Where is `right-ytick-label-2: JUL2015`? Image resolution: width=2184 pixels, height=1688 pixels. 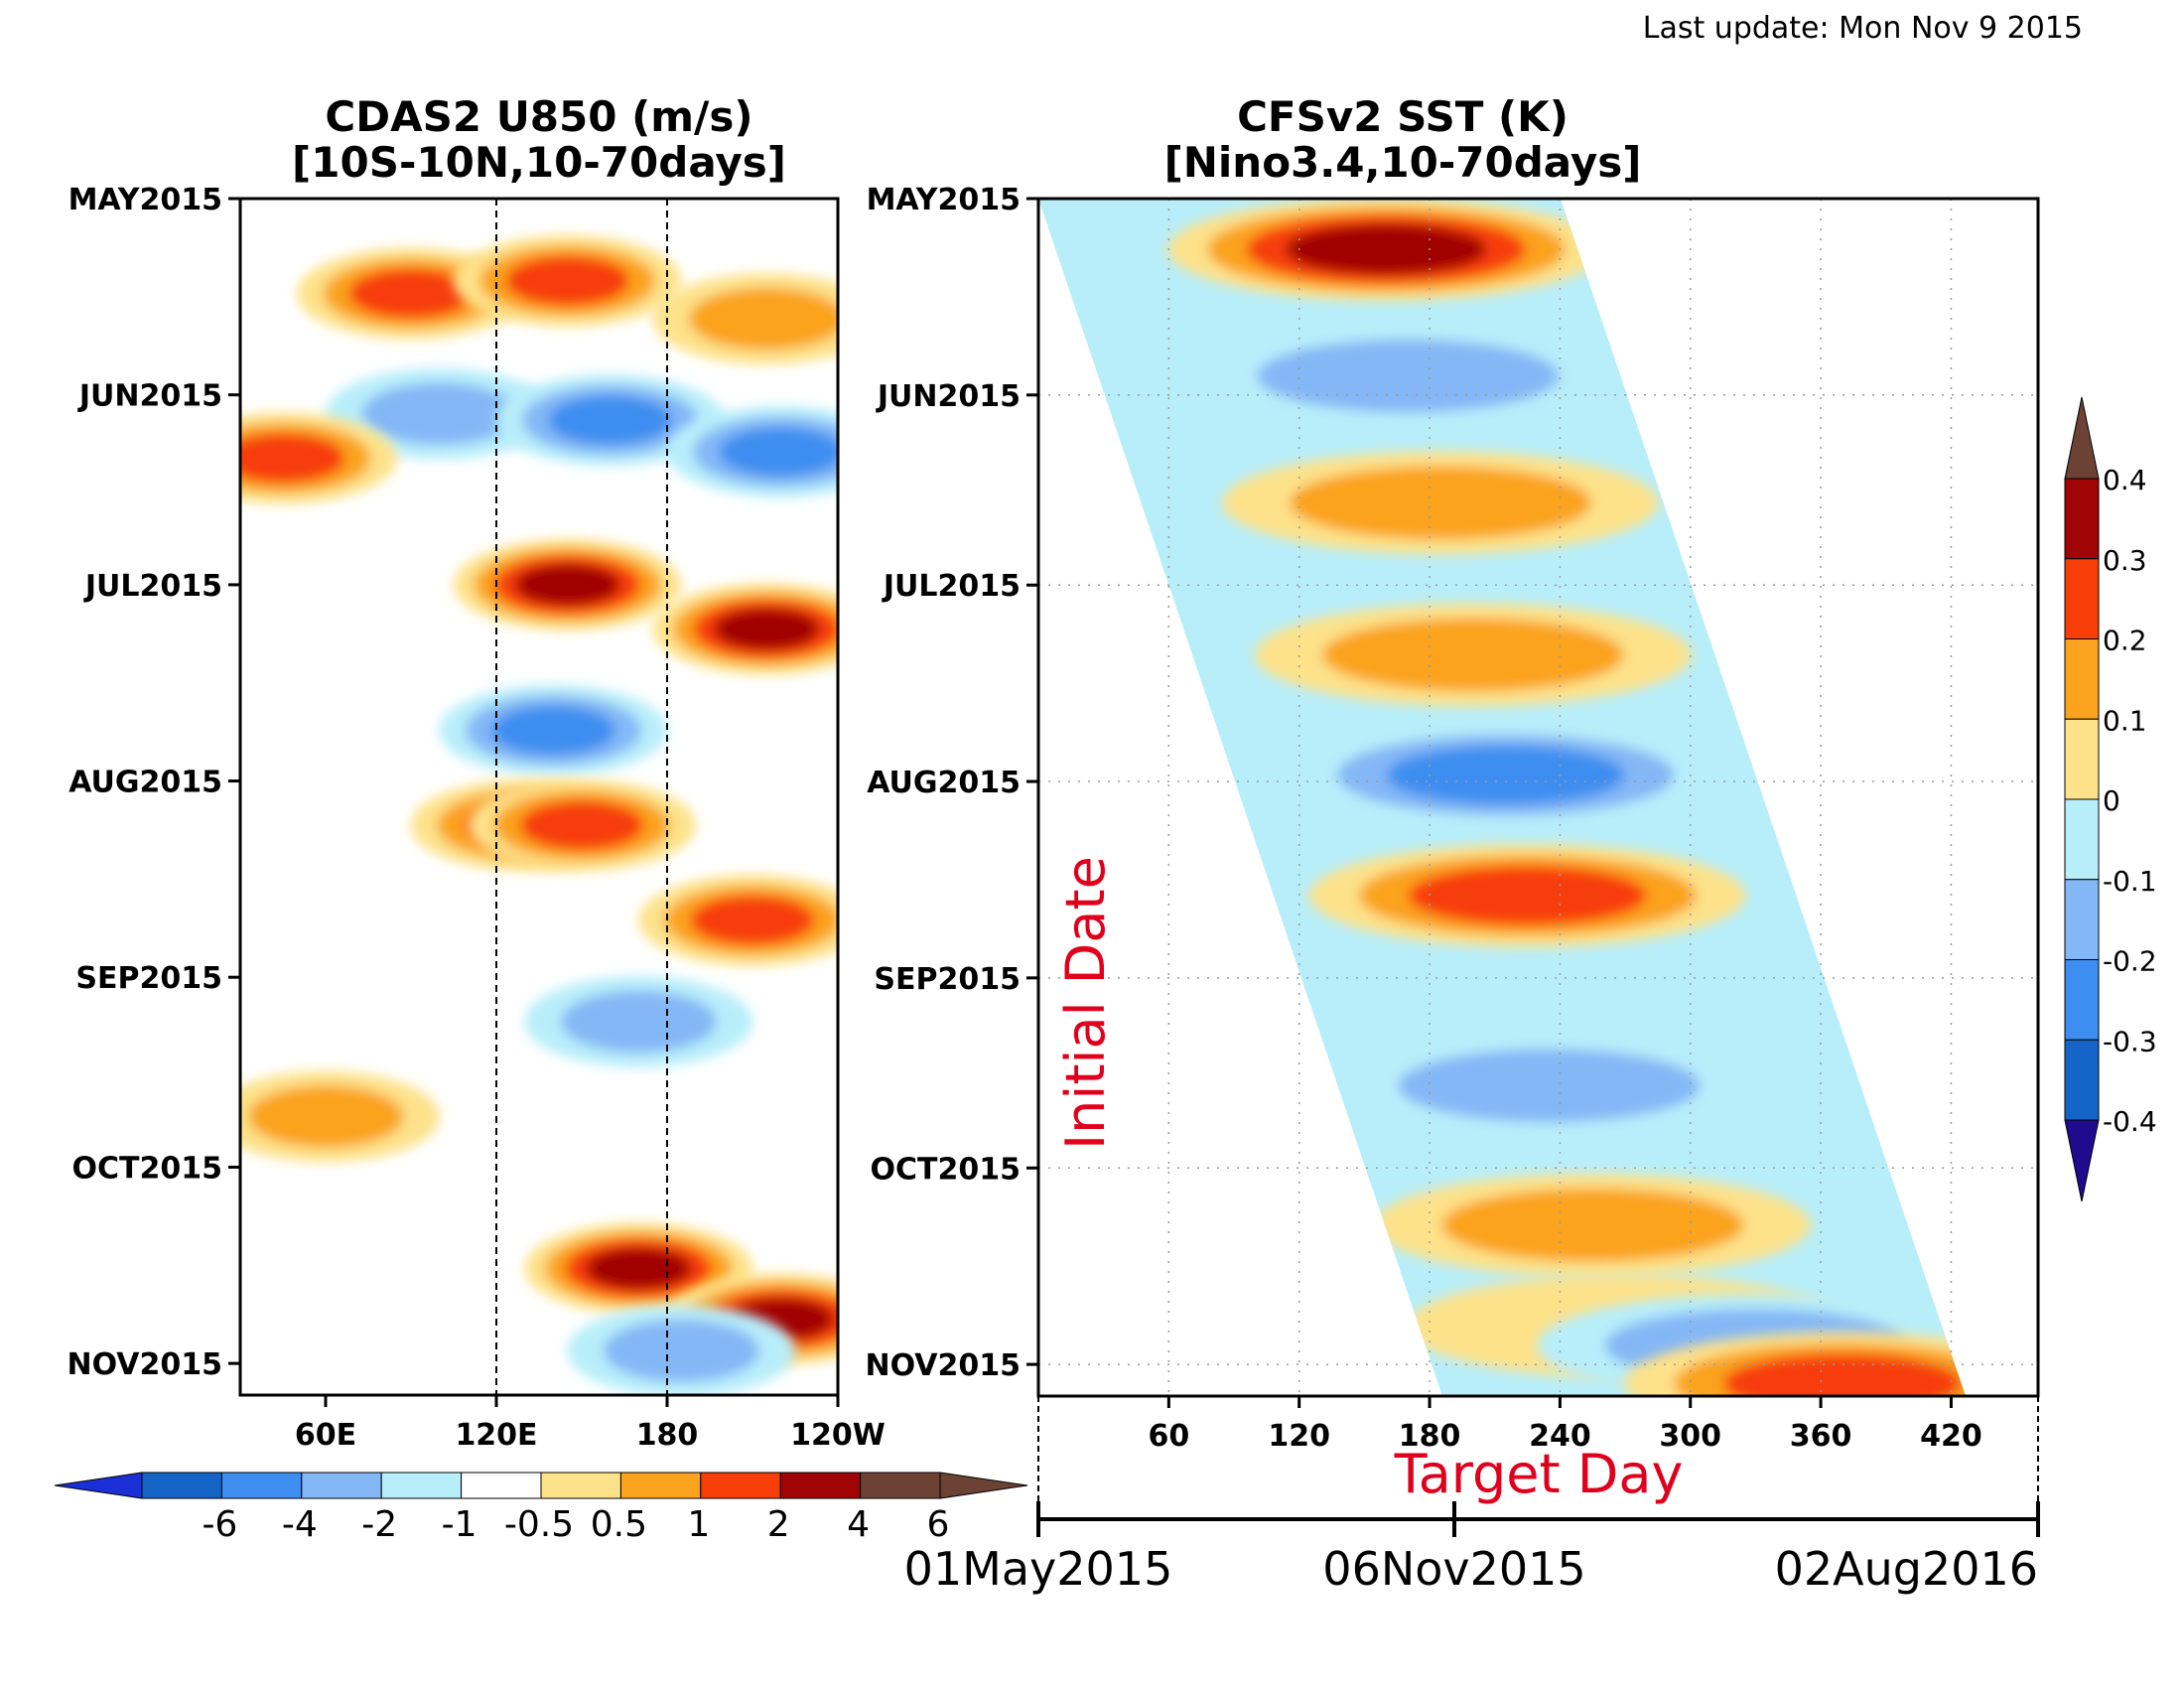 right-ytick-label-2: JUL2015 is located at coordinates (951, 586).